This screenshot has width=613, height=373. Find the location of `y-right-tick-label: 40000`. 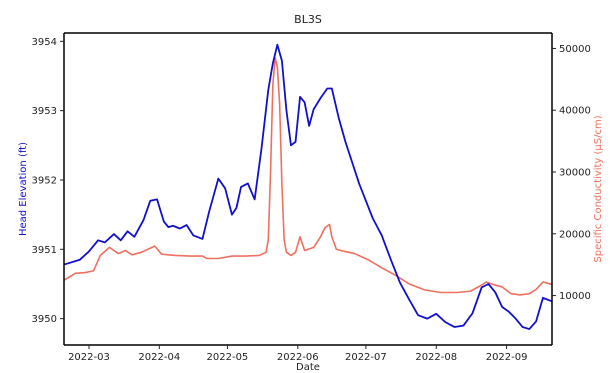

y-right-tick-label: 40000 is located at coordinates (575, 111).